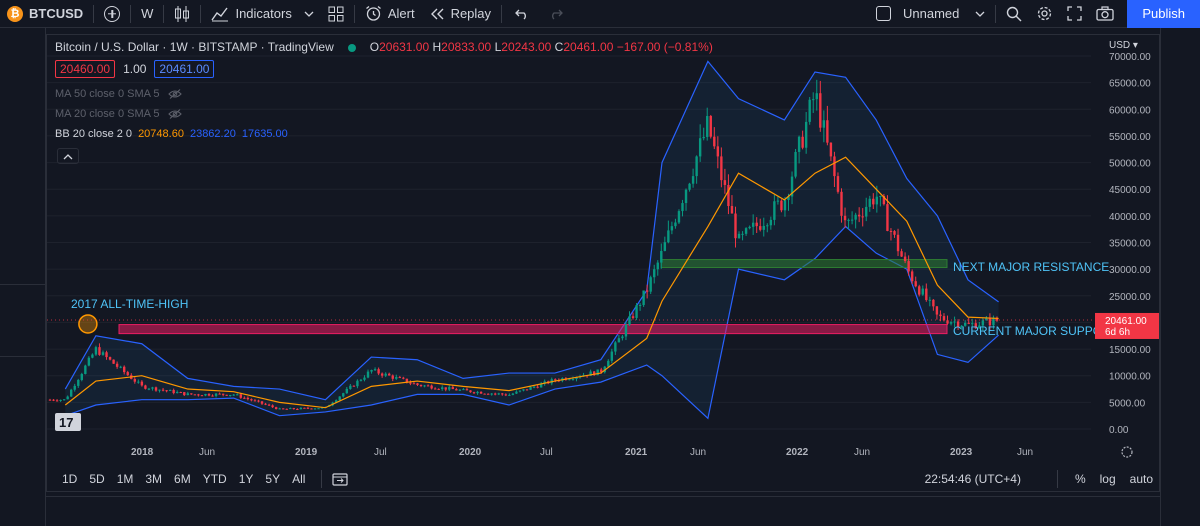 This screenshot has height=526, width=1200. What do you see at coordinates (182, 479) in the screenshot?
I see `range-button: 6M` at bounding box center [182, 479].